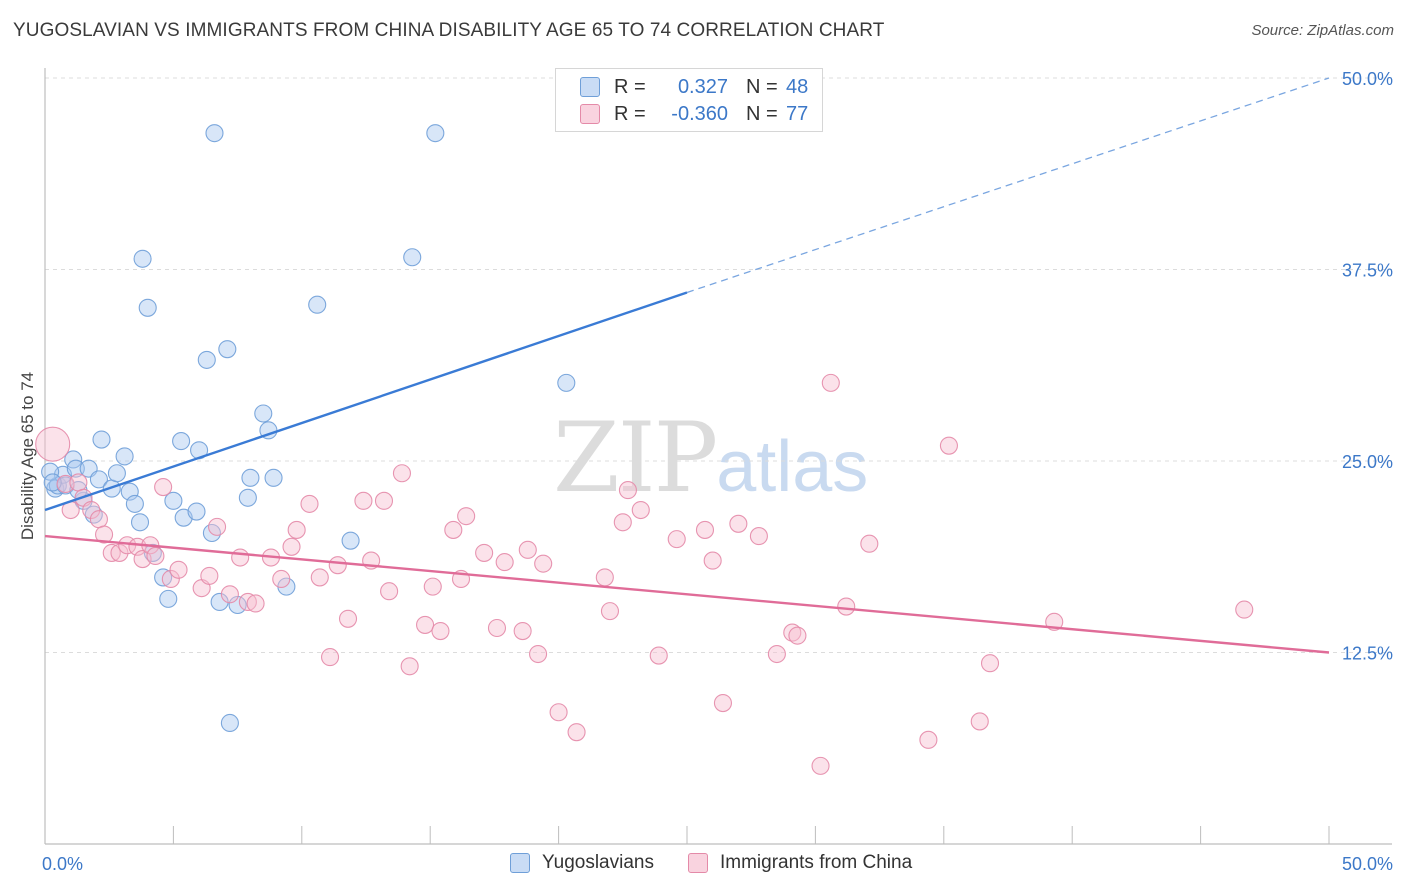  I want to click on legend-label: Yugoslavians, so click(598, 862).